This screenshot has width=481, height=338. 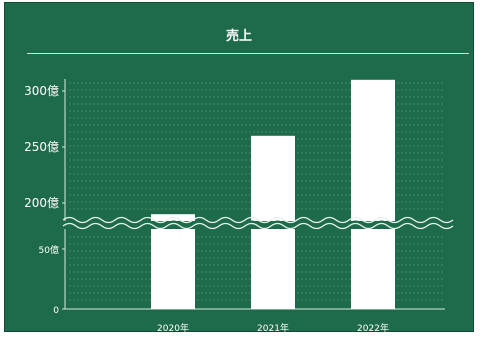 I want to click on chart-title: 売上, so click(x=238, y=36).